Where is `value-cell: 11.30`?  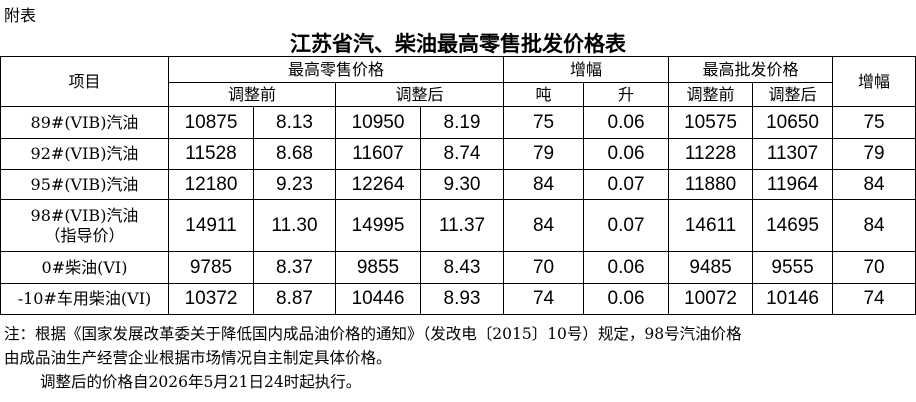 value-cell: 11.30 is located at coordinates (294, 225).